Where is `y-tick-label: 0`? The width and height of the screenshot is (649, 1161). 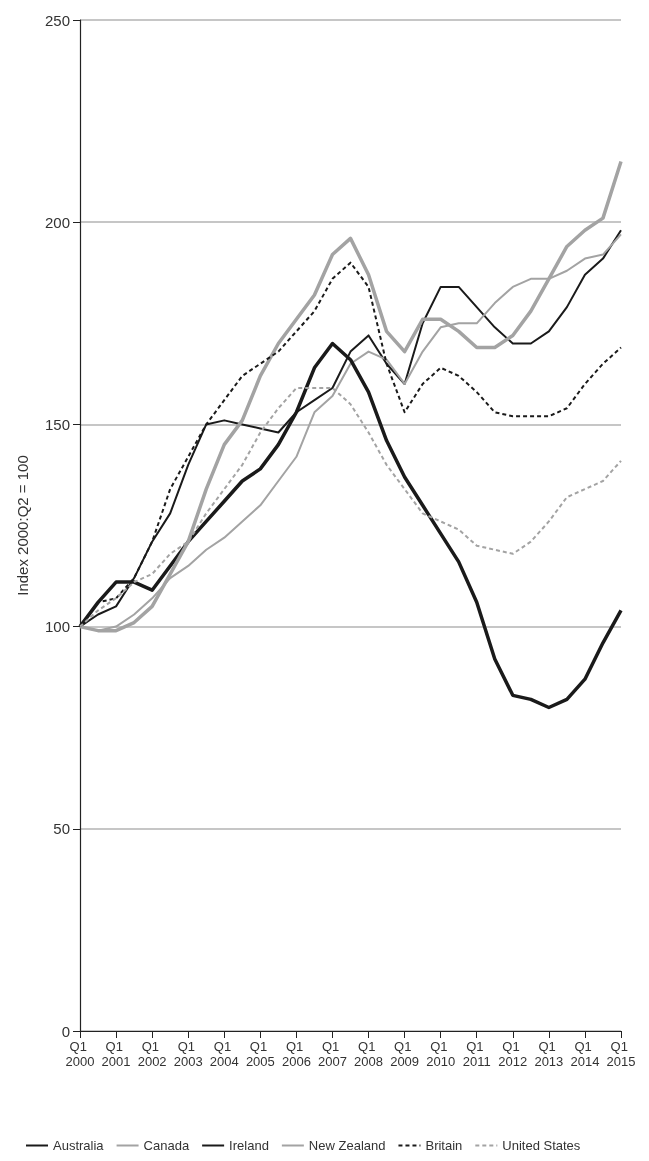
y-tick-label: 0 is located at coordinates (65, 1031).